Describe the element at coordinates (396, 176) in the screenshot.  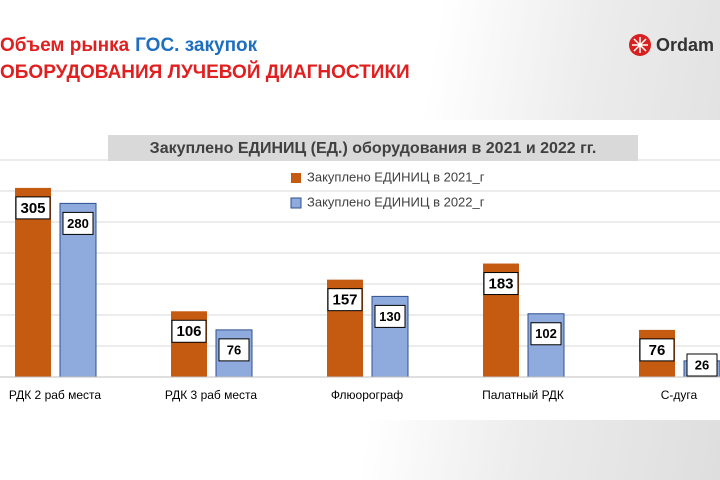
I see `legend-label: Закуплено ЕДИНИЦ в 2021_г` at that location.